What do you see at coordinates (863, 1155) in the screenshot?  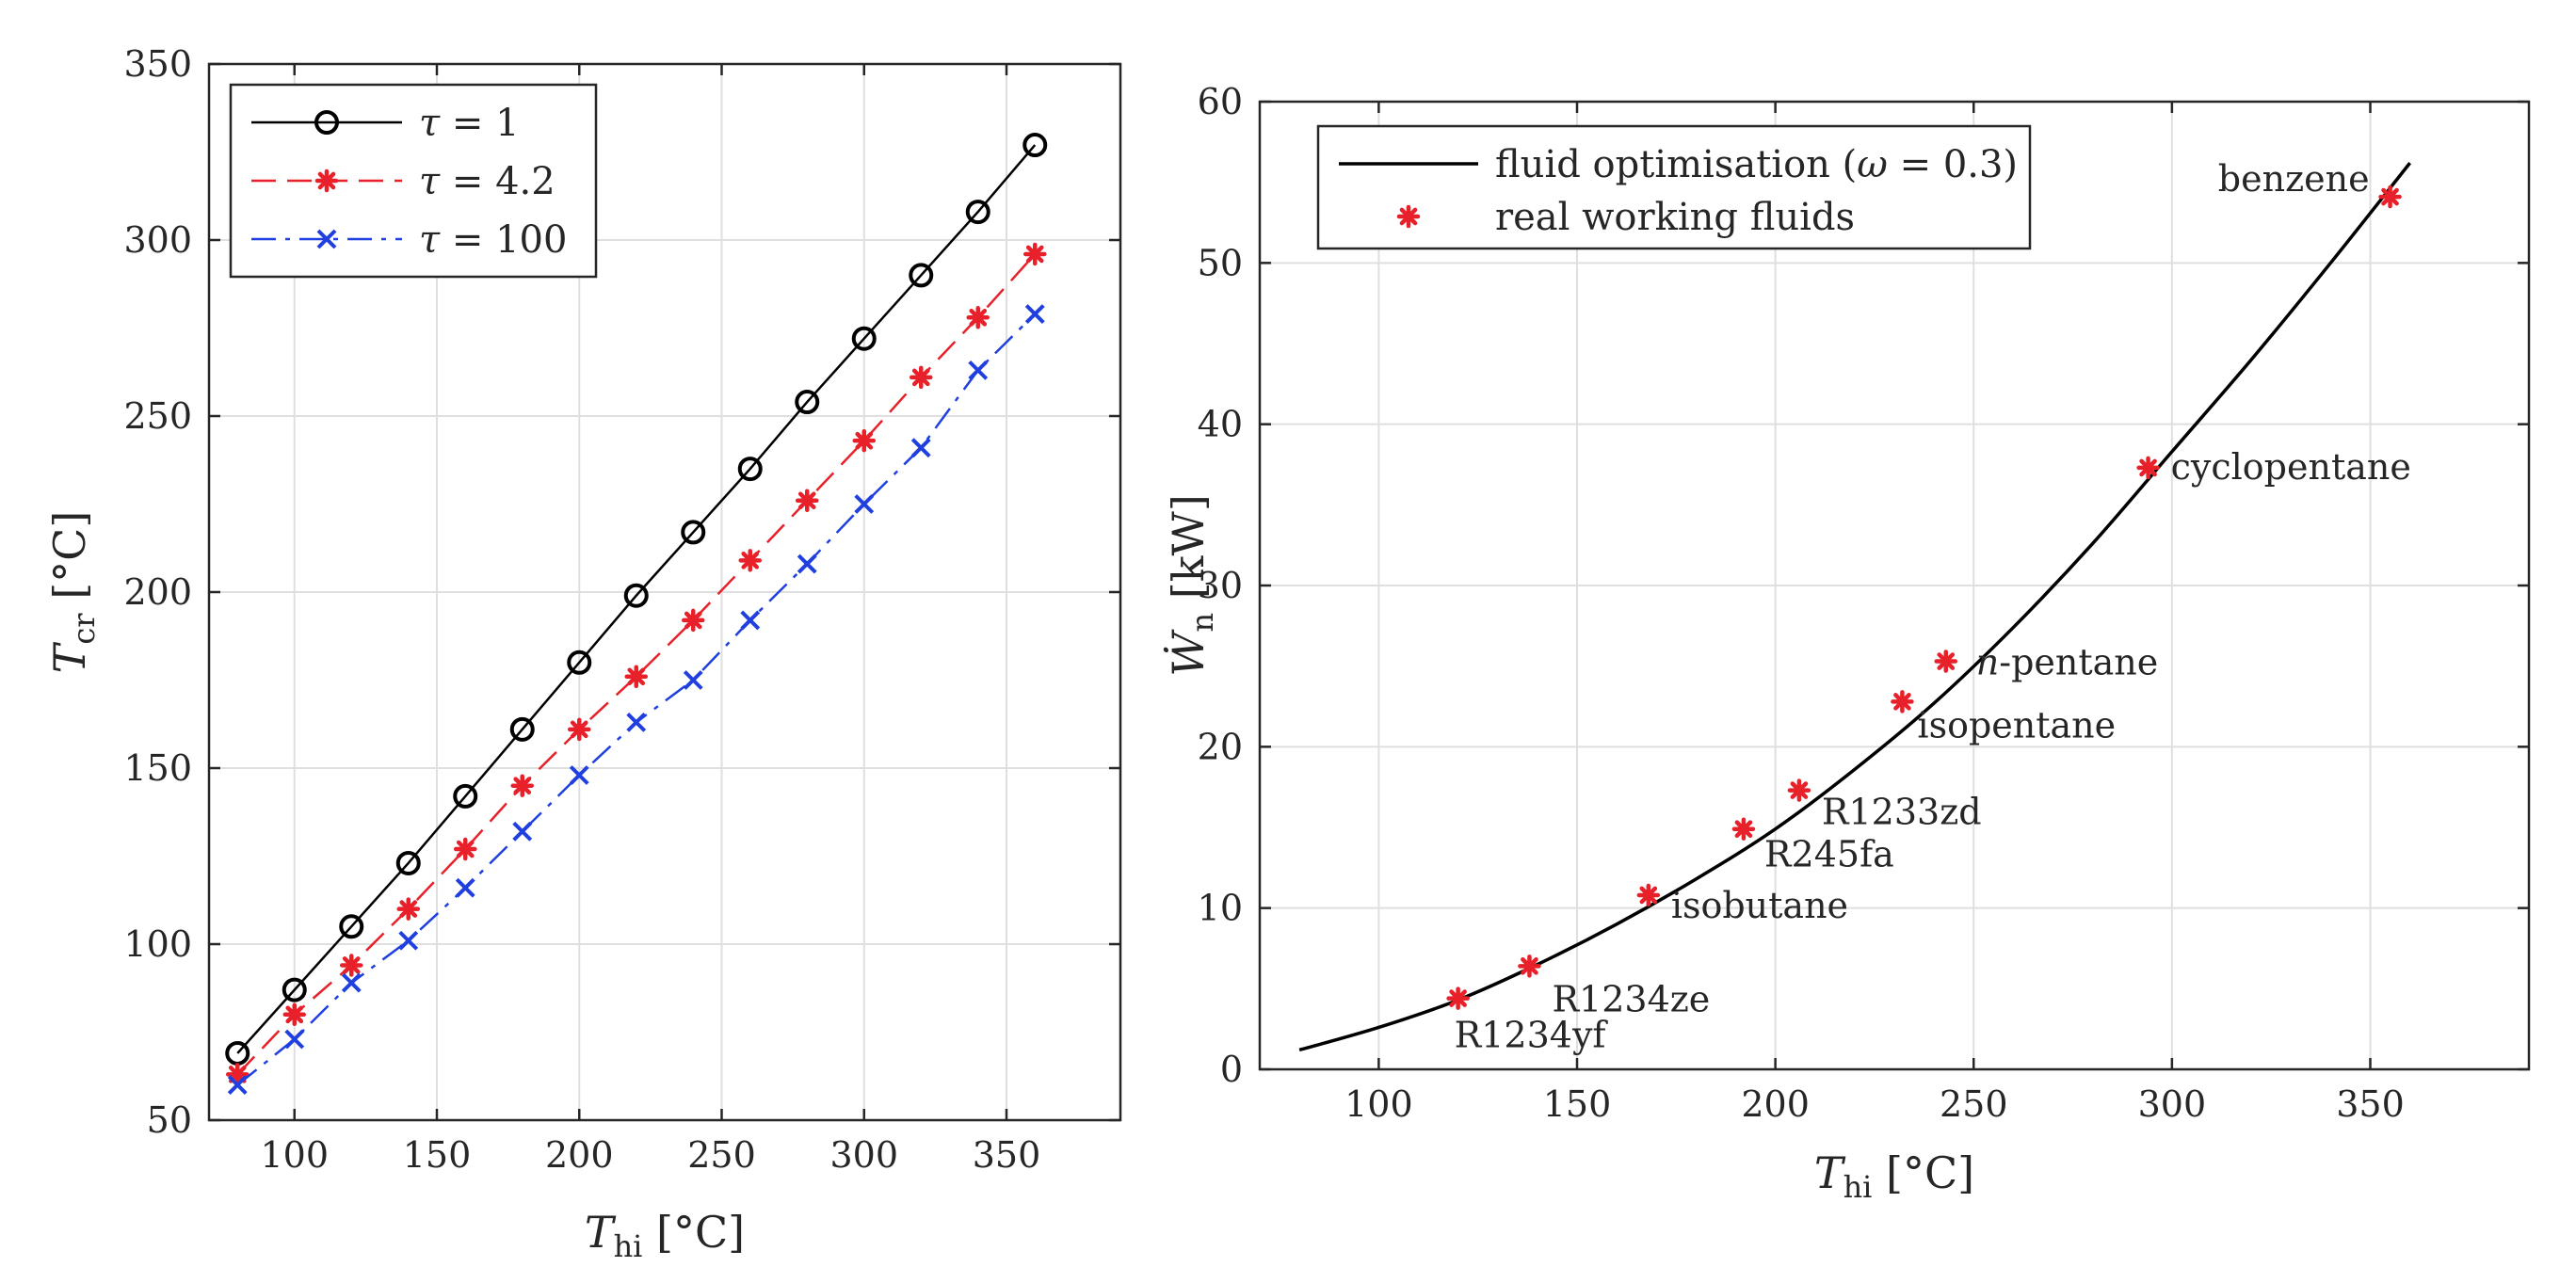 I see `left-x-tick-label: 300` at bounding box center [863, 1155].